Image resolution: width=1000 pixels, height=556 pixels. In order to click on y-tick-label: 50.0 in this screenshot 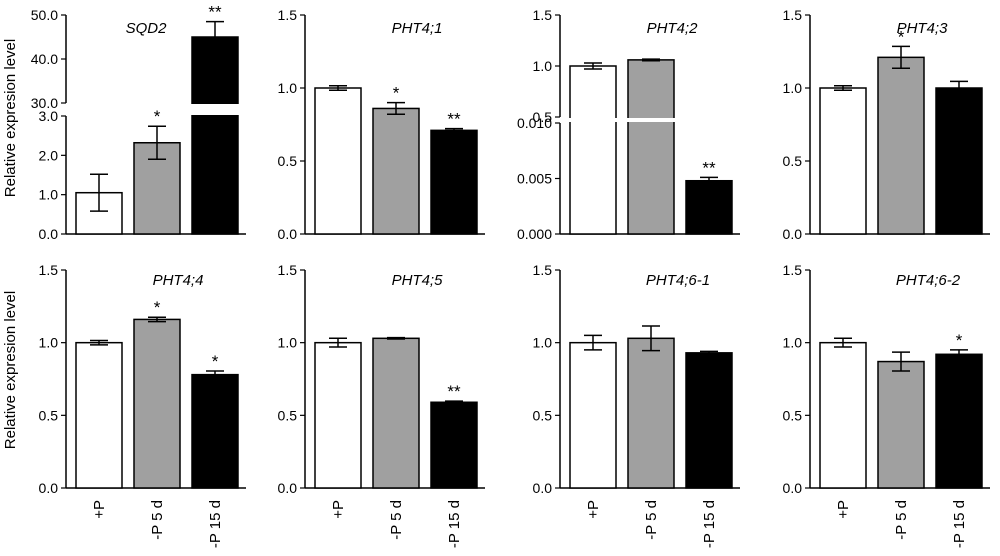, I will do `click(44, 15)`.